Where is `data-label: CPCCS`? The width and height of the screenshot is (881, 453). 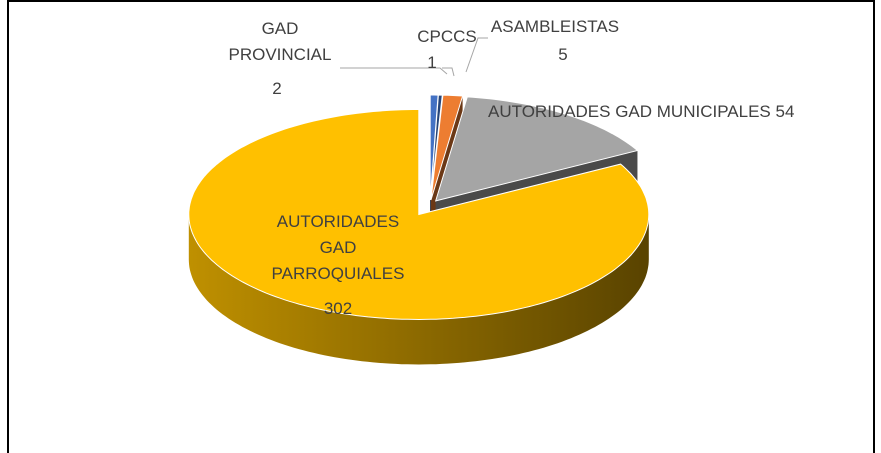
data-label: CPCCS is located at coordinates (447, 36).